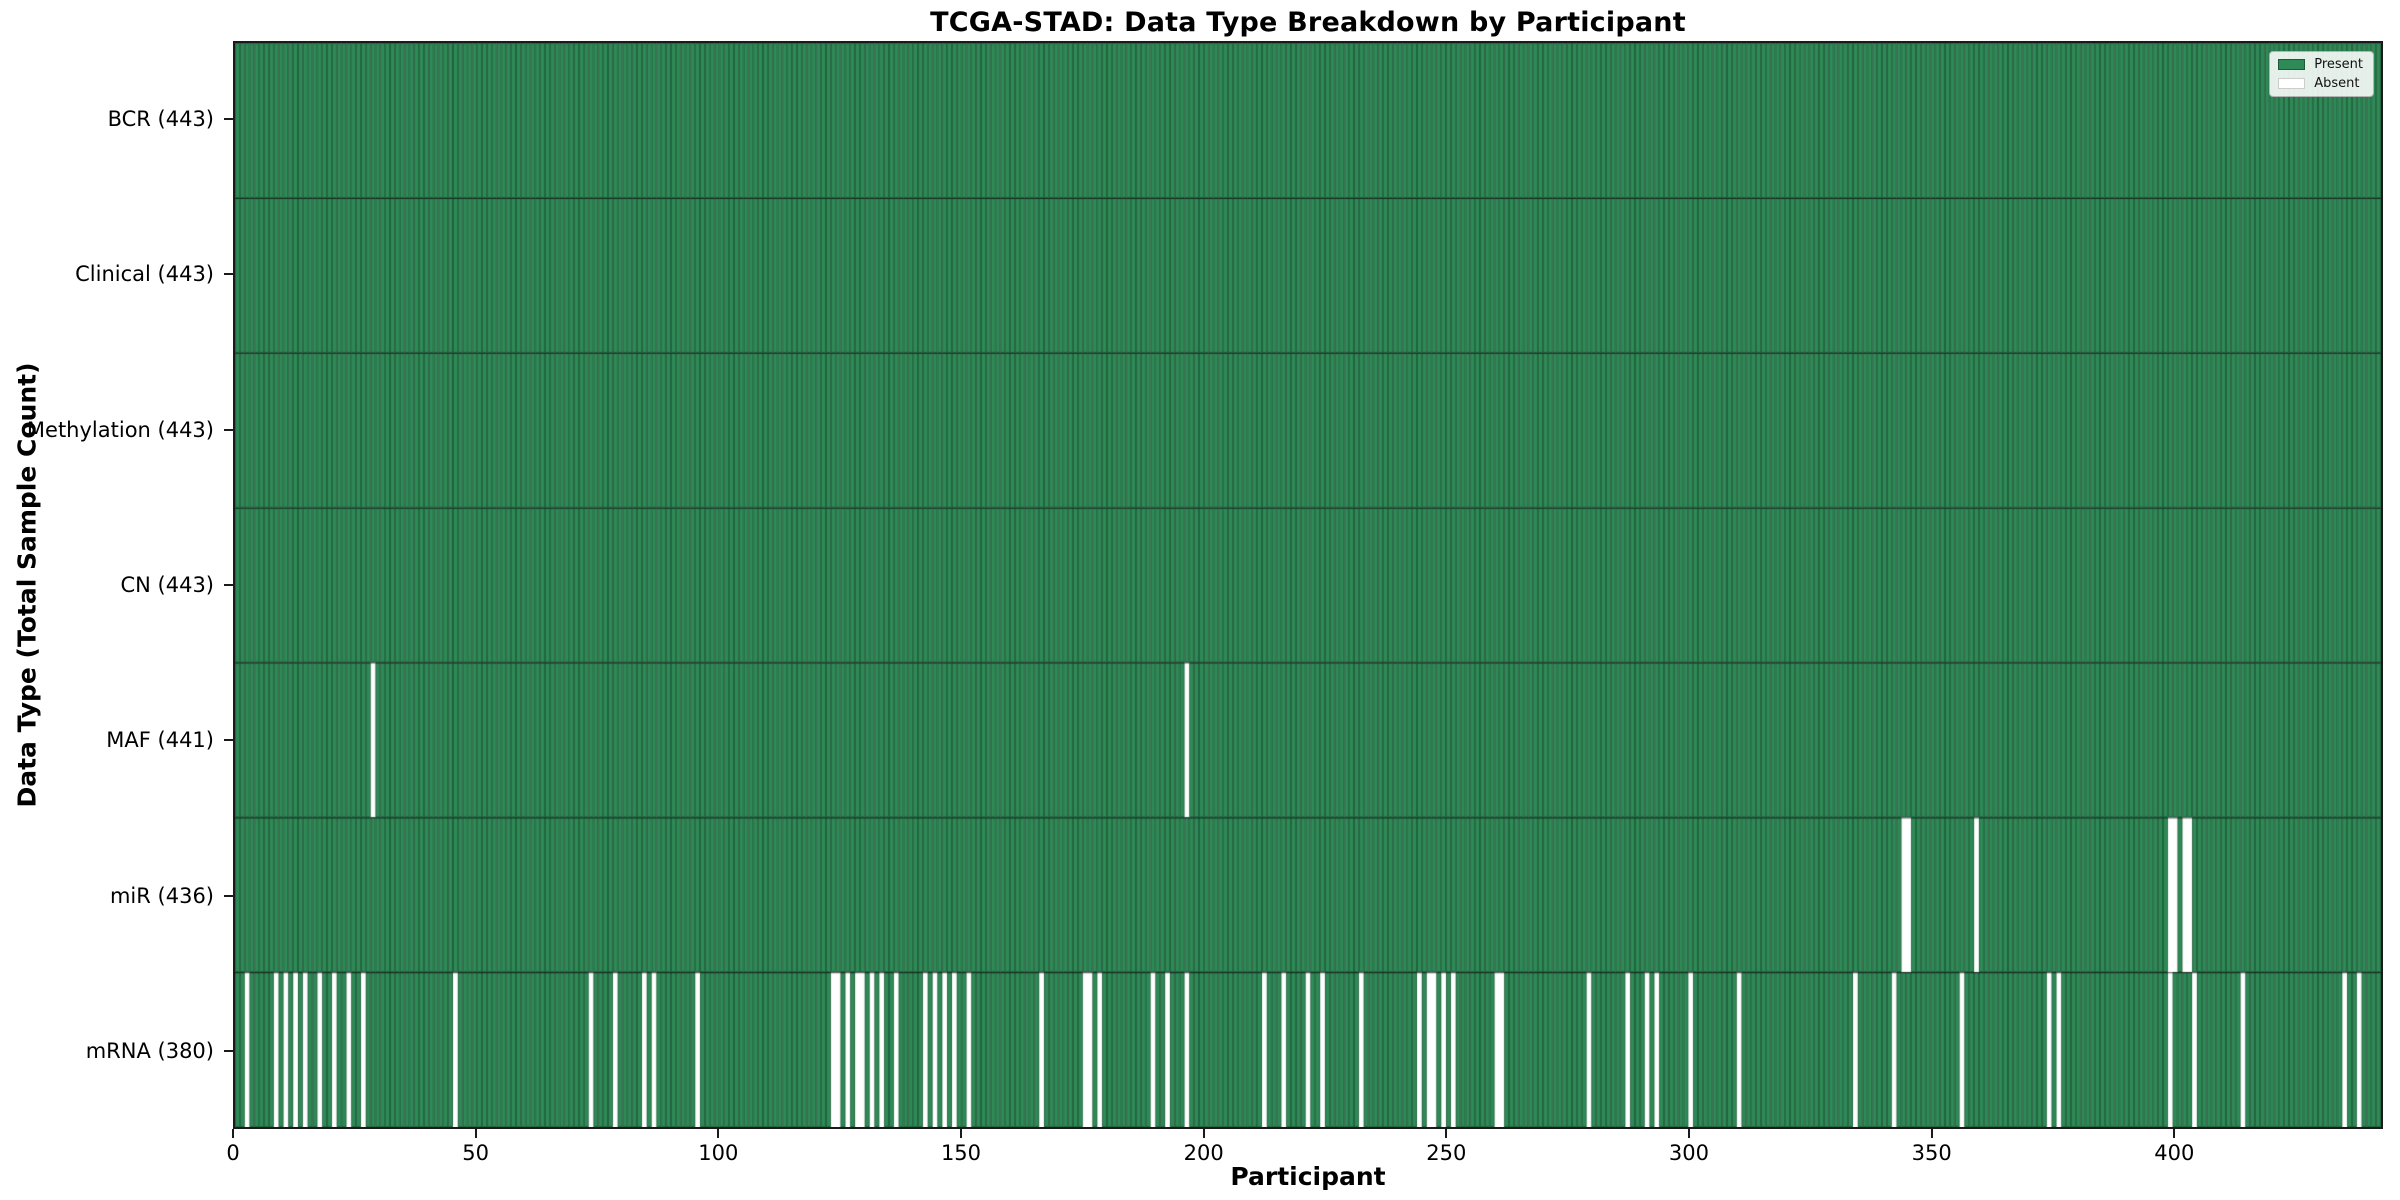 The image size is (2400, 1200). I want to click on legend-item-present: Present, so click(2320, 64).